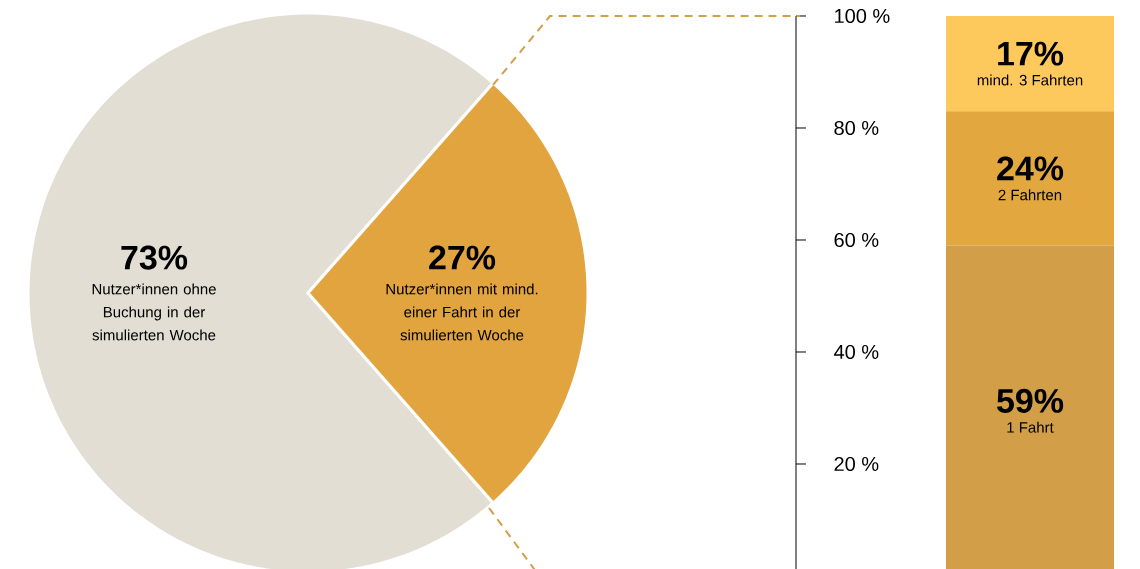 The height and width of the screenshot is (569, 1140). I want to click on data-label: 73%, so click(154, 257).